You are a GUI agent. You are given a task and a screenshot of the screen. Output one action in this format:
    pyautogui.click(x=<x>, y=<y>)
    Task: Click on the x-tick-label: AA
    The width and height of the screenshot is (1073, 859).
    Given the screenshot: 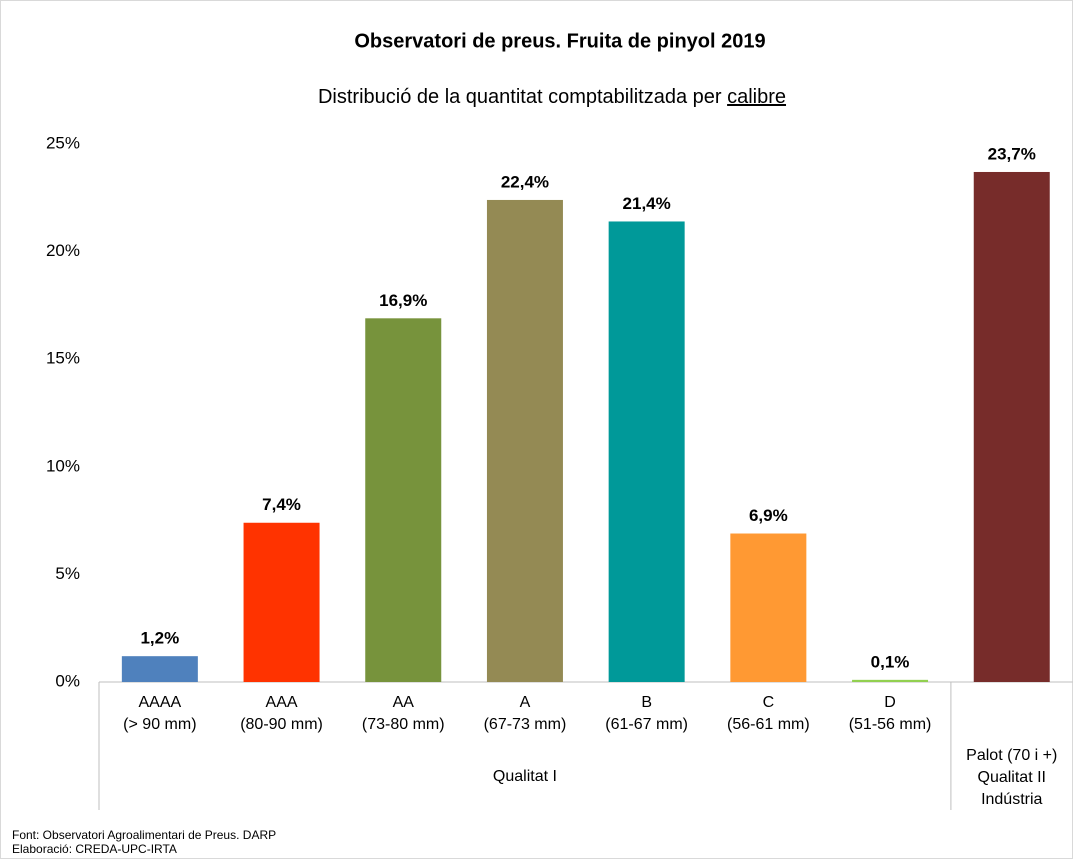 What is the action you would take?
    pyautogui.click(x=404, y=702)
    